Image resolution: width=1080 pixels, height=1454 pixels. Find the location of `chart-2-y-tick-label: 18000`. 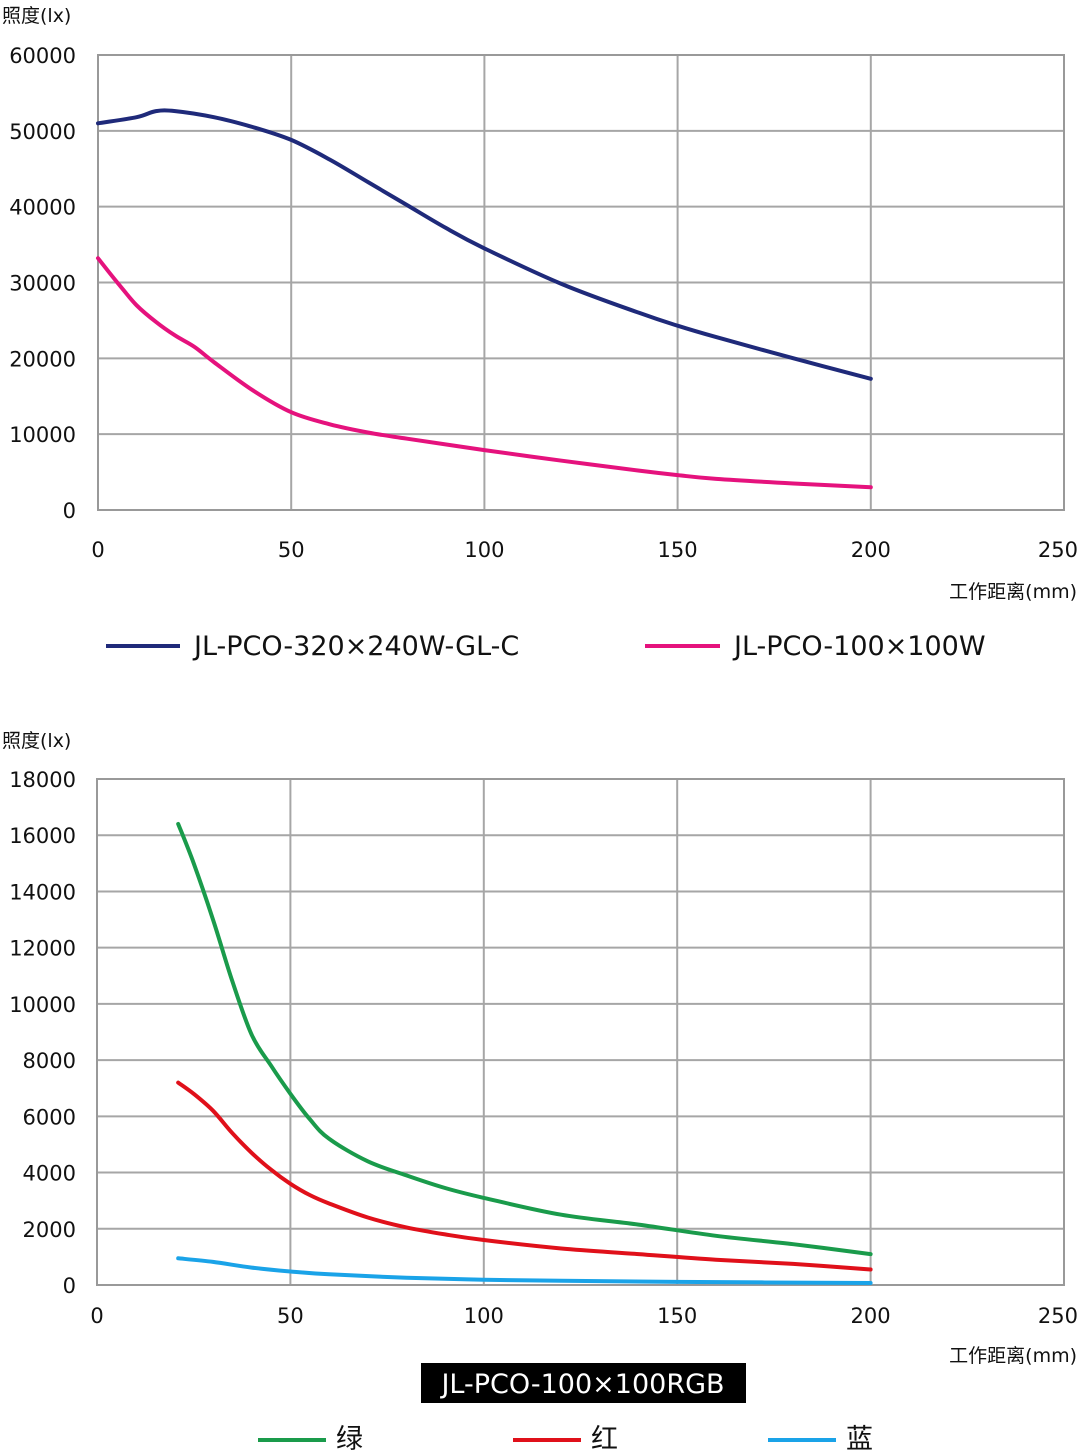

chart-2-y-tick-label: 18000 is located at coordinates (42, 780).